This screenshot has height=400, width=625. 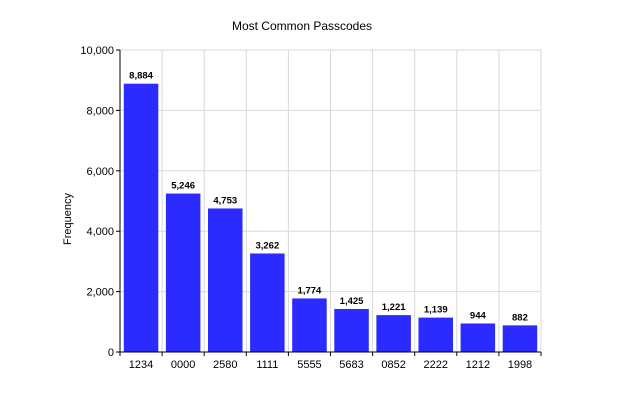 What do you see at coordinates (100, 111) in the screenshot?
I see `y-tick-label: 8,000` at bounding box center [100, 111].